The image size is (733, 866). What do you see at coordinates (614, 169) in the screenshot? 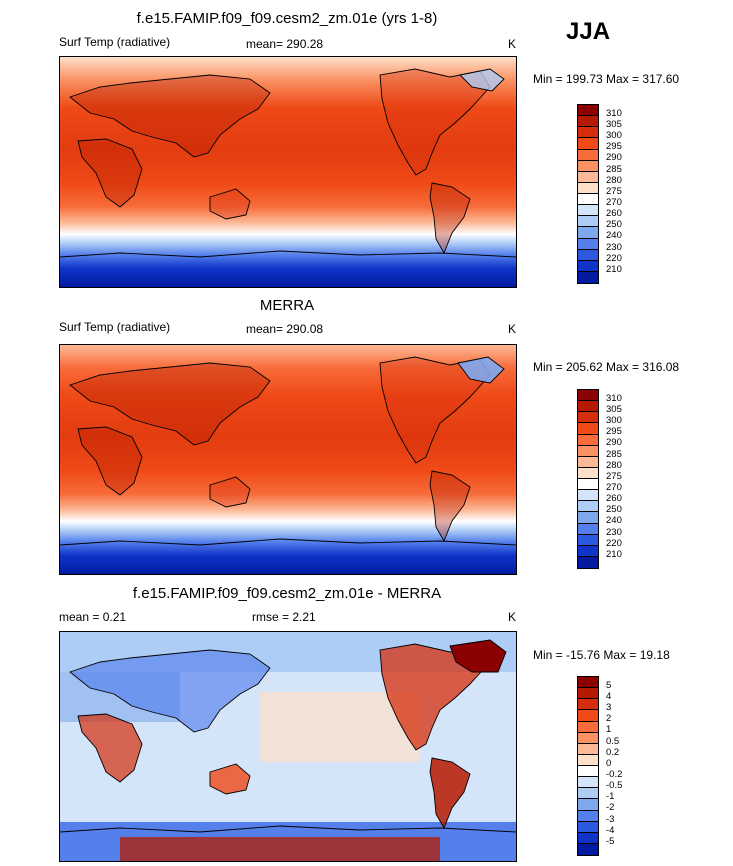
I see `panel-1-colorbar-label: 285` at bounding box center [614, 169].